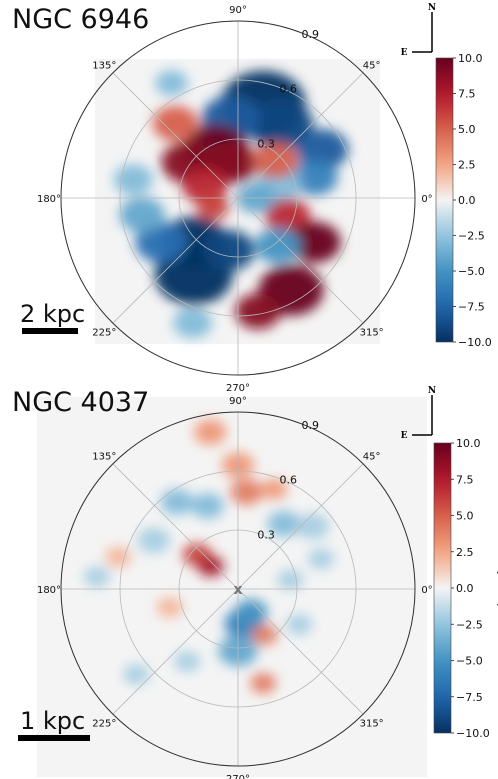  What do you see at coordinates (496, 589) in the screenshot?
I see `colorbar-label: km s⁻¹` at bounding box center [496, 589].